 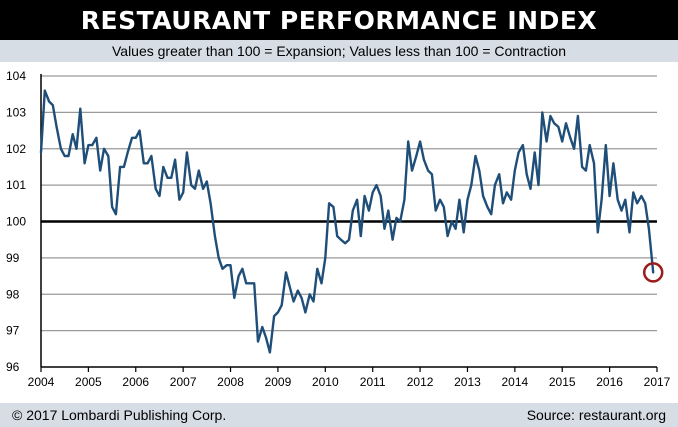 I want to click on y-tick-label: 97, so click(x=13, y=331).